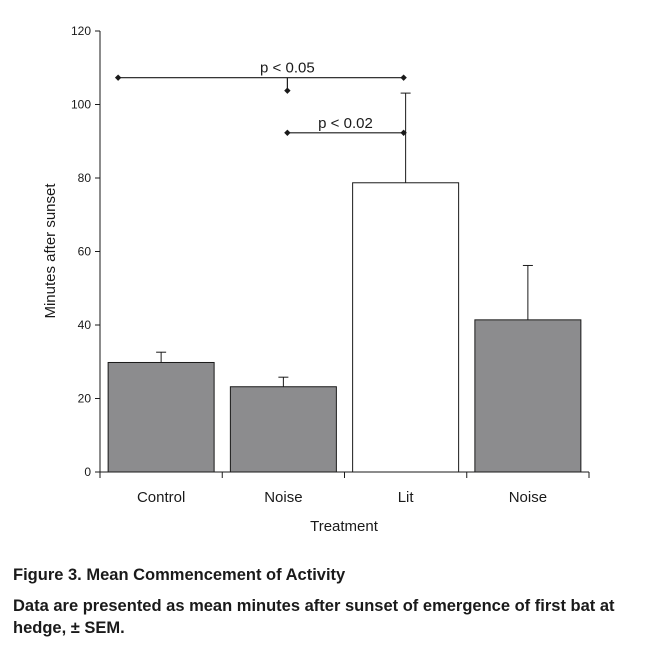  What do you see at coordinates (85, 325) in the screenshot?
I see `y-tick-label: 40` at bounding box center [85, 325].